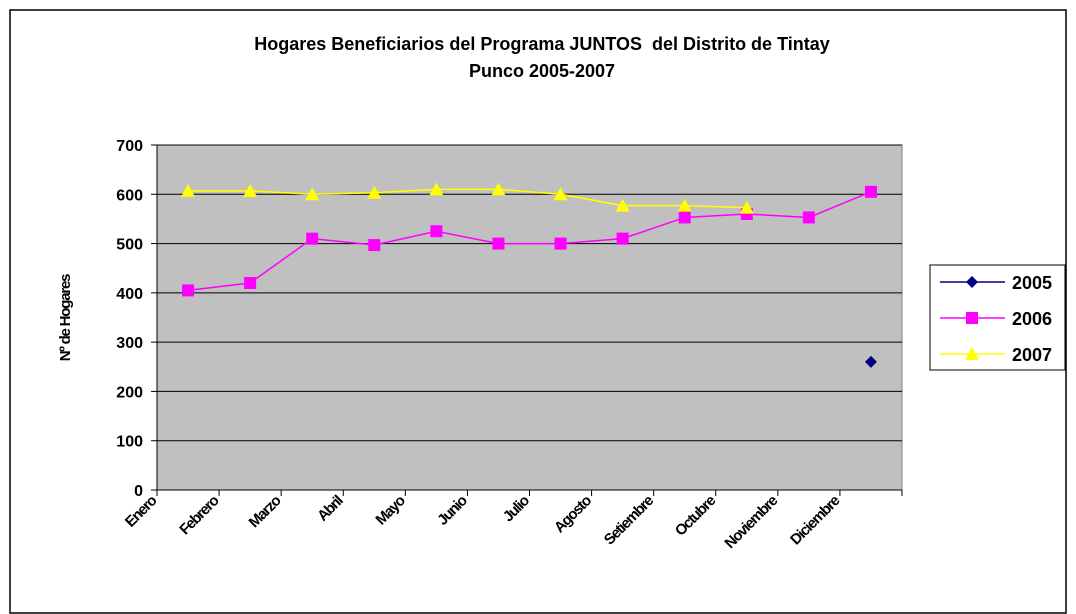 The image size is (1076, 614). I want to click on y-axis-label: Nº de Hogares, so click(65, 317).